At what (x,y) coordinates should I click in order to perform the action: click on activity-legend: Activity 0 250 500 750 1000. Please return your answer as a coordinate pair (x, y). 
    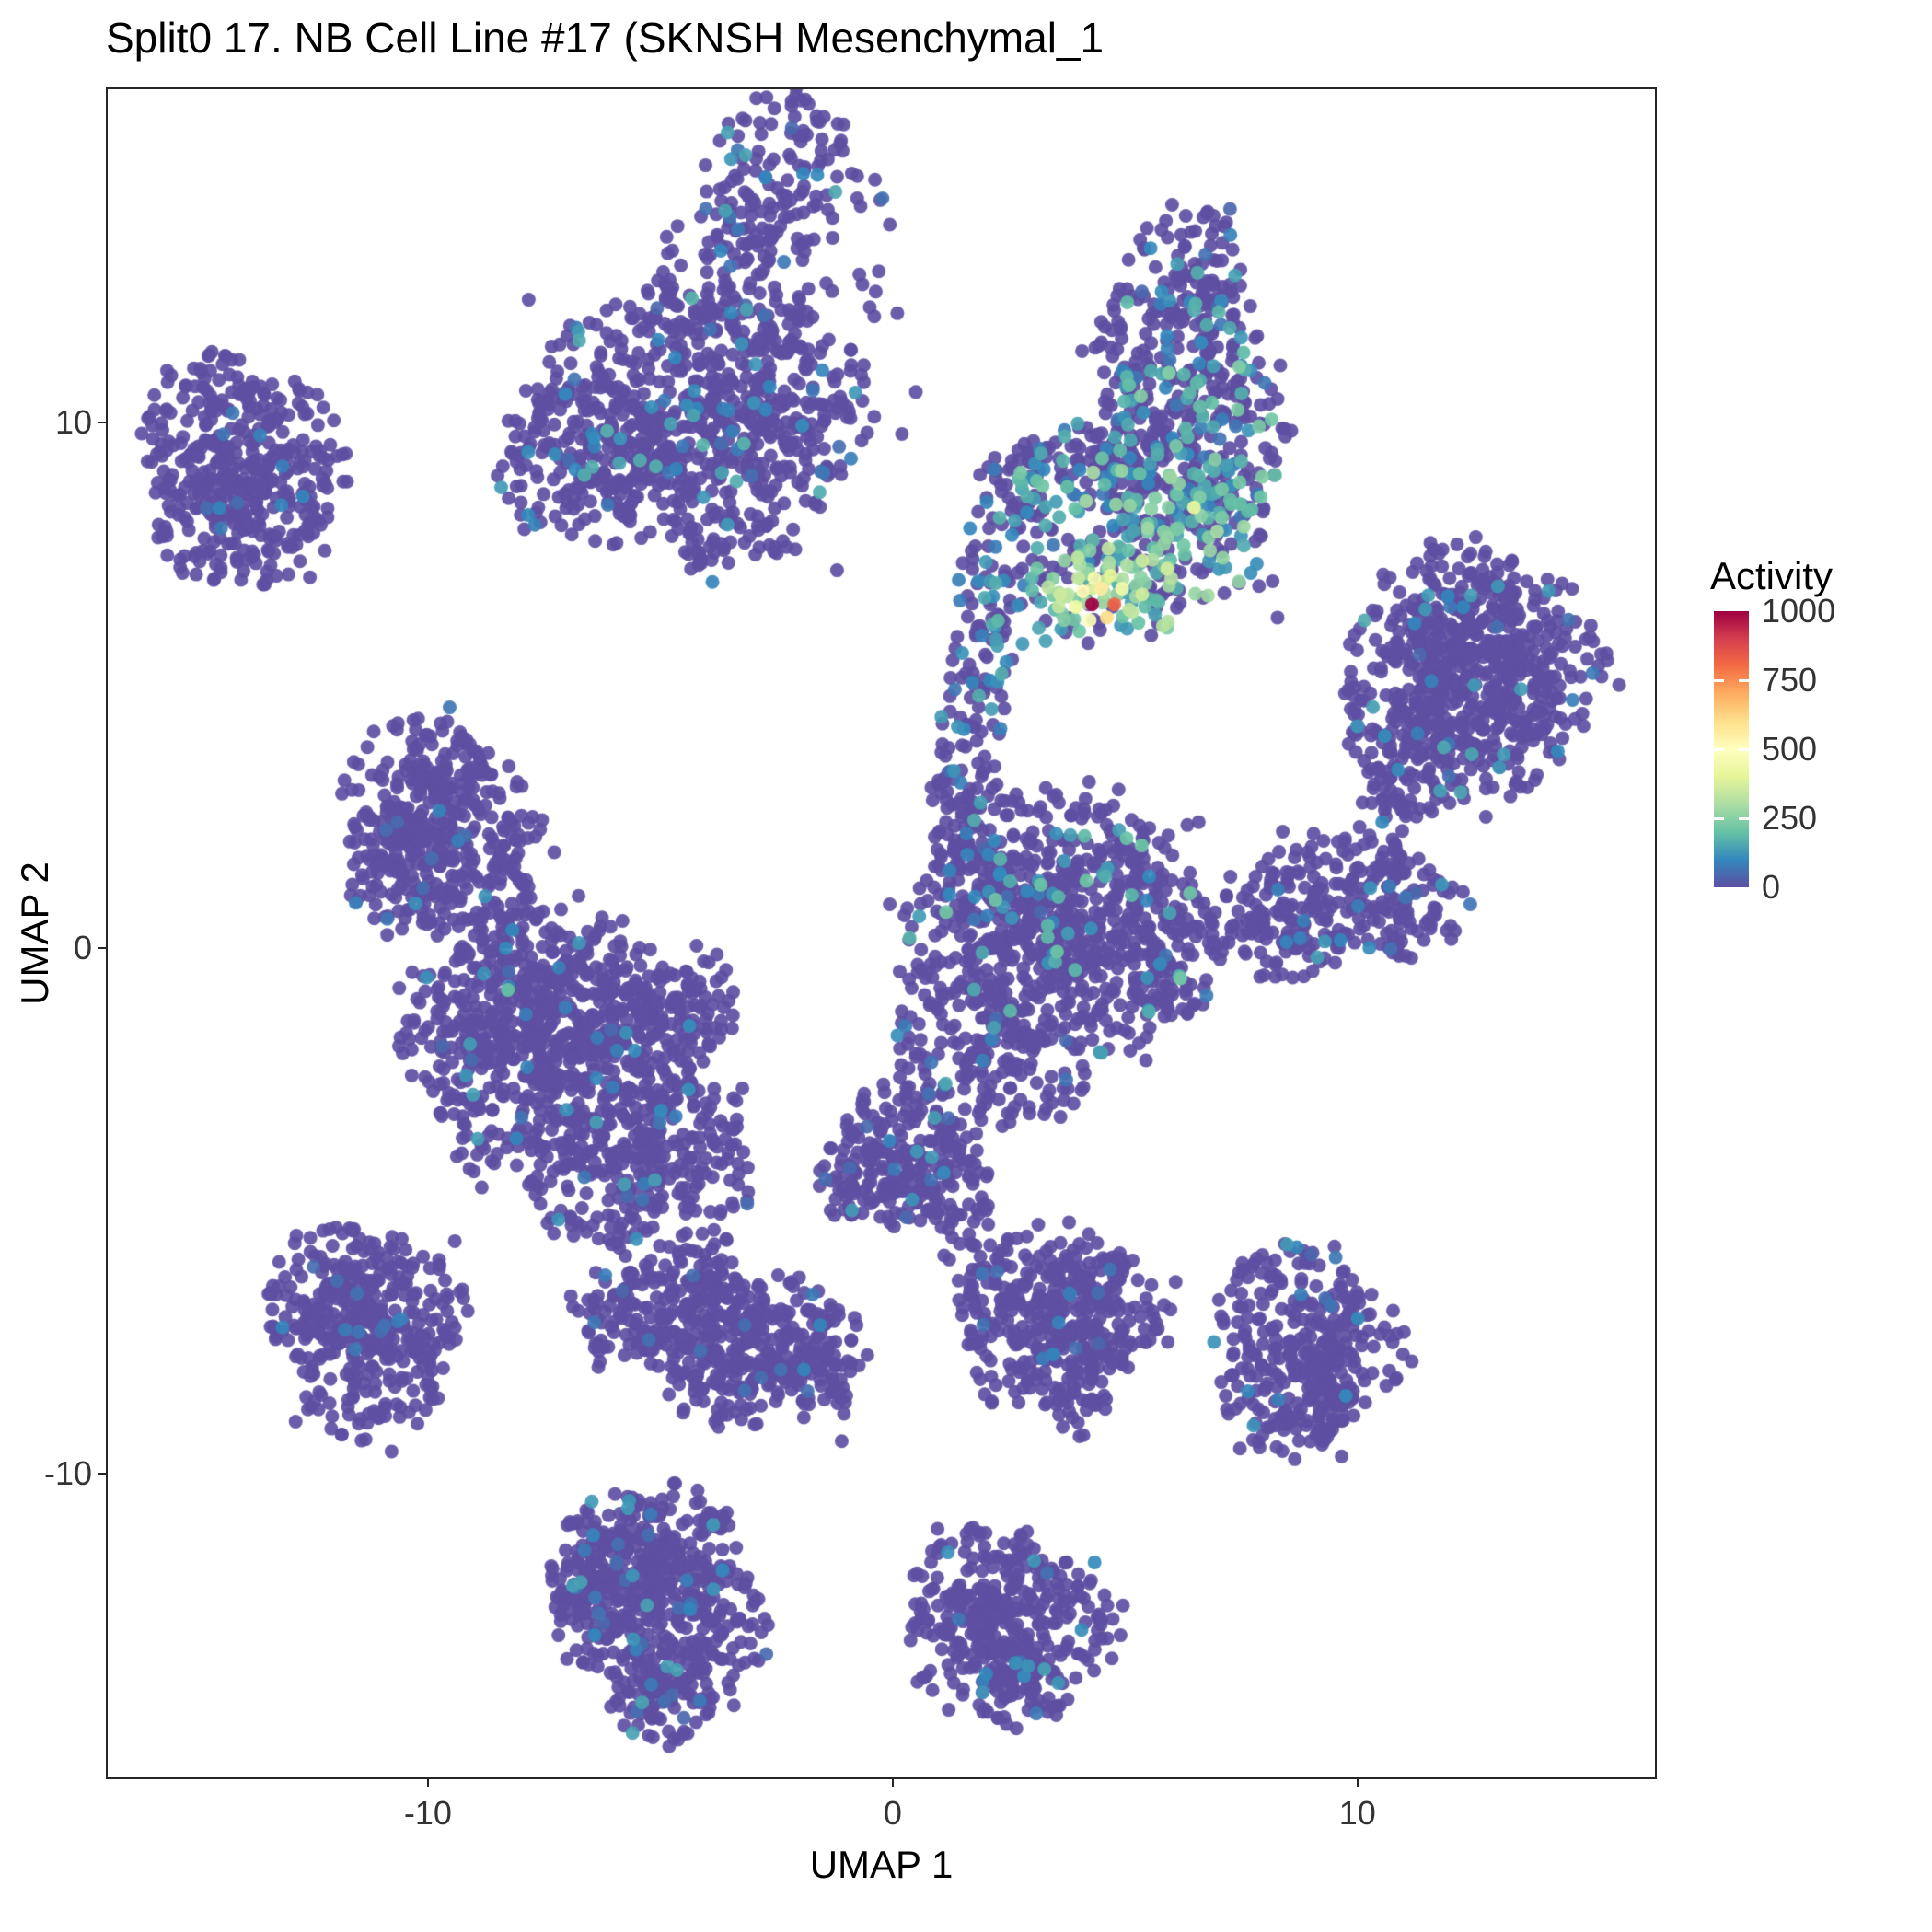
    Looking at the image, I should click on (1818, 748).